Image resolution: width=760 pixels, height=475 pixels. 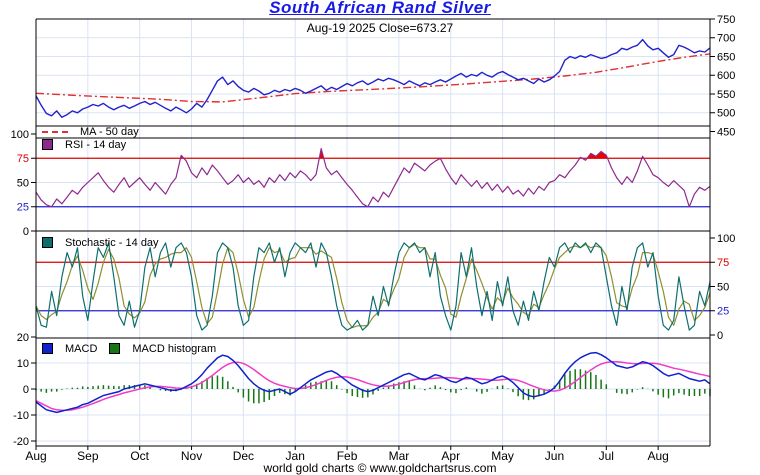 What do you see at coordinates (47, 144) in the screenshot?
I see `rsi-color-swatch-icon` at bounding box center [47, 144].